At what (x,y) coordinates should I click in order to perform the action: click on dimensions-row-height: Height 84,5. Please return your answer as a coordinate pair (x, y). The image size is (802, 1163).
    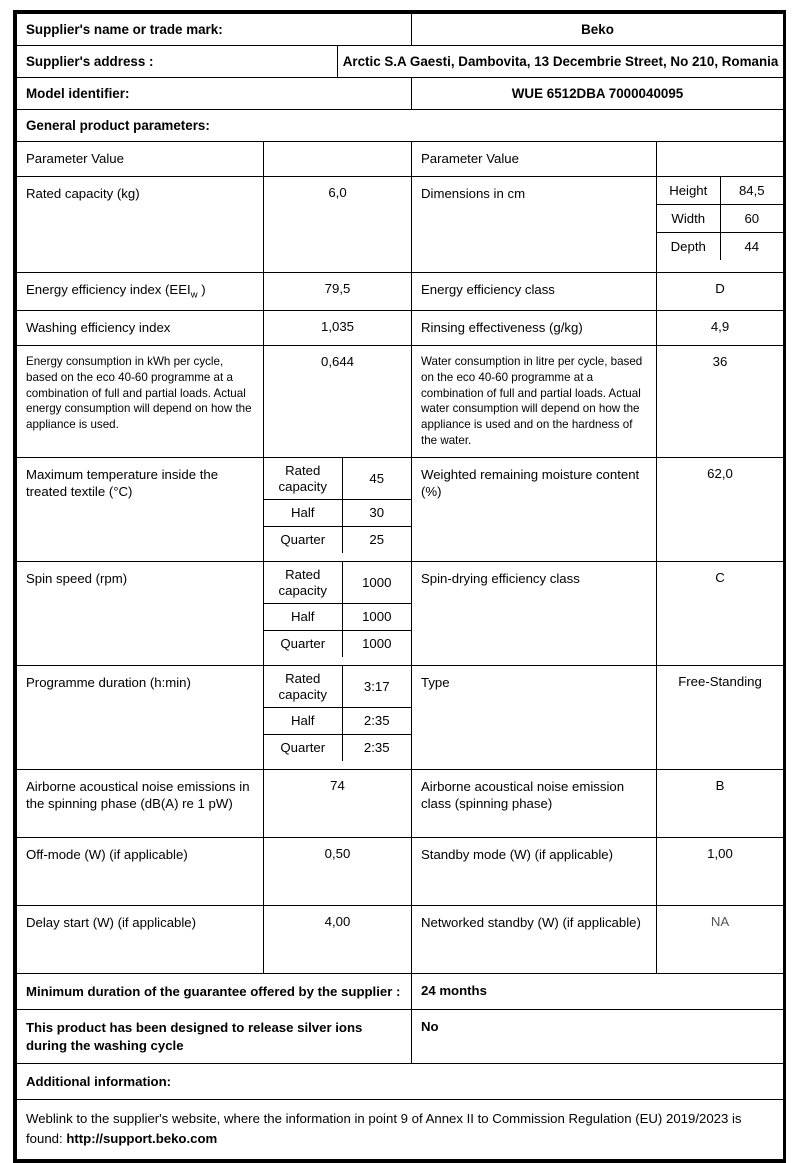
    Looking at the image, I should click on (720, 190).